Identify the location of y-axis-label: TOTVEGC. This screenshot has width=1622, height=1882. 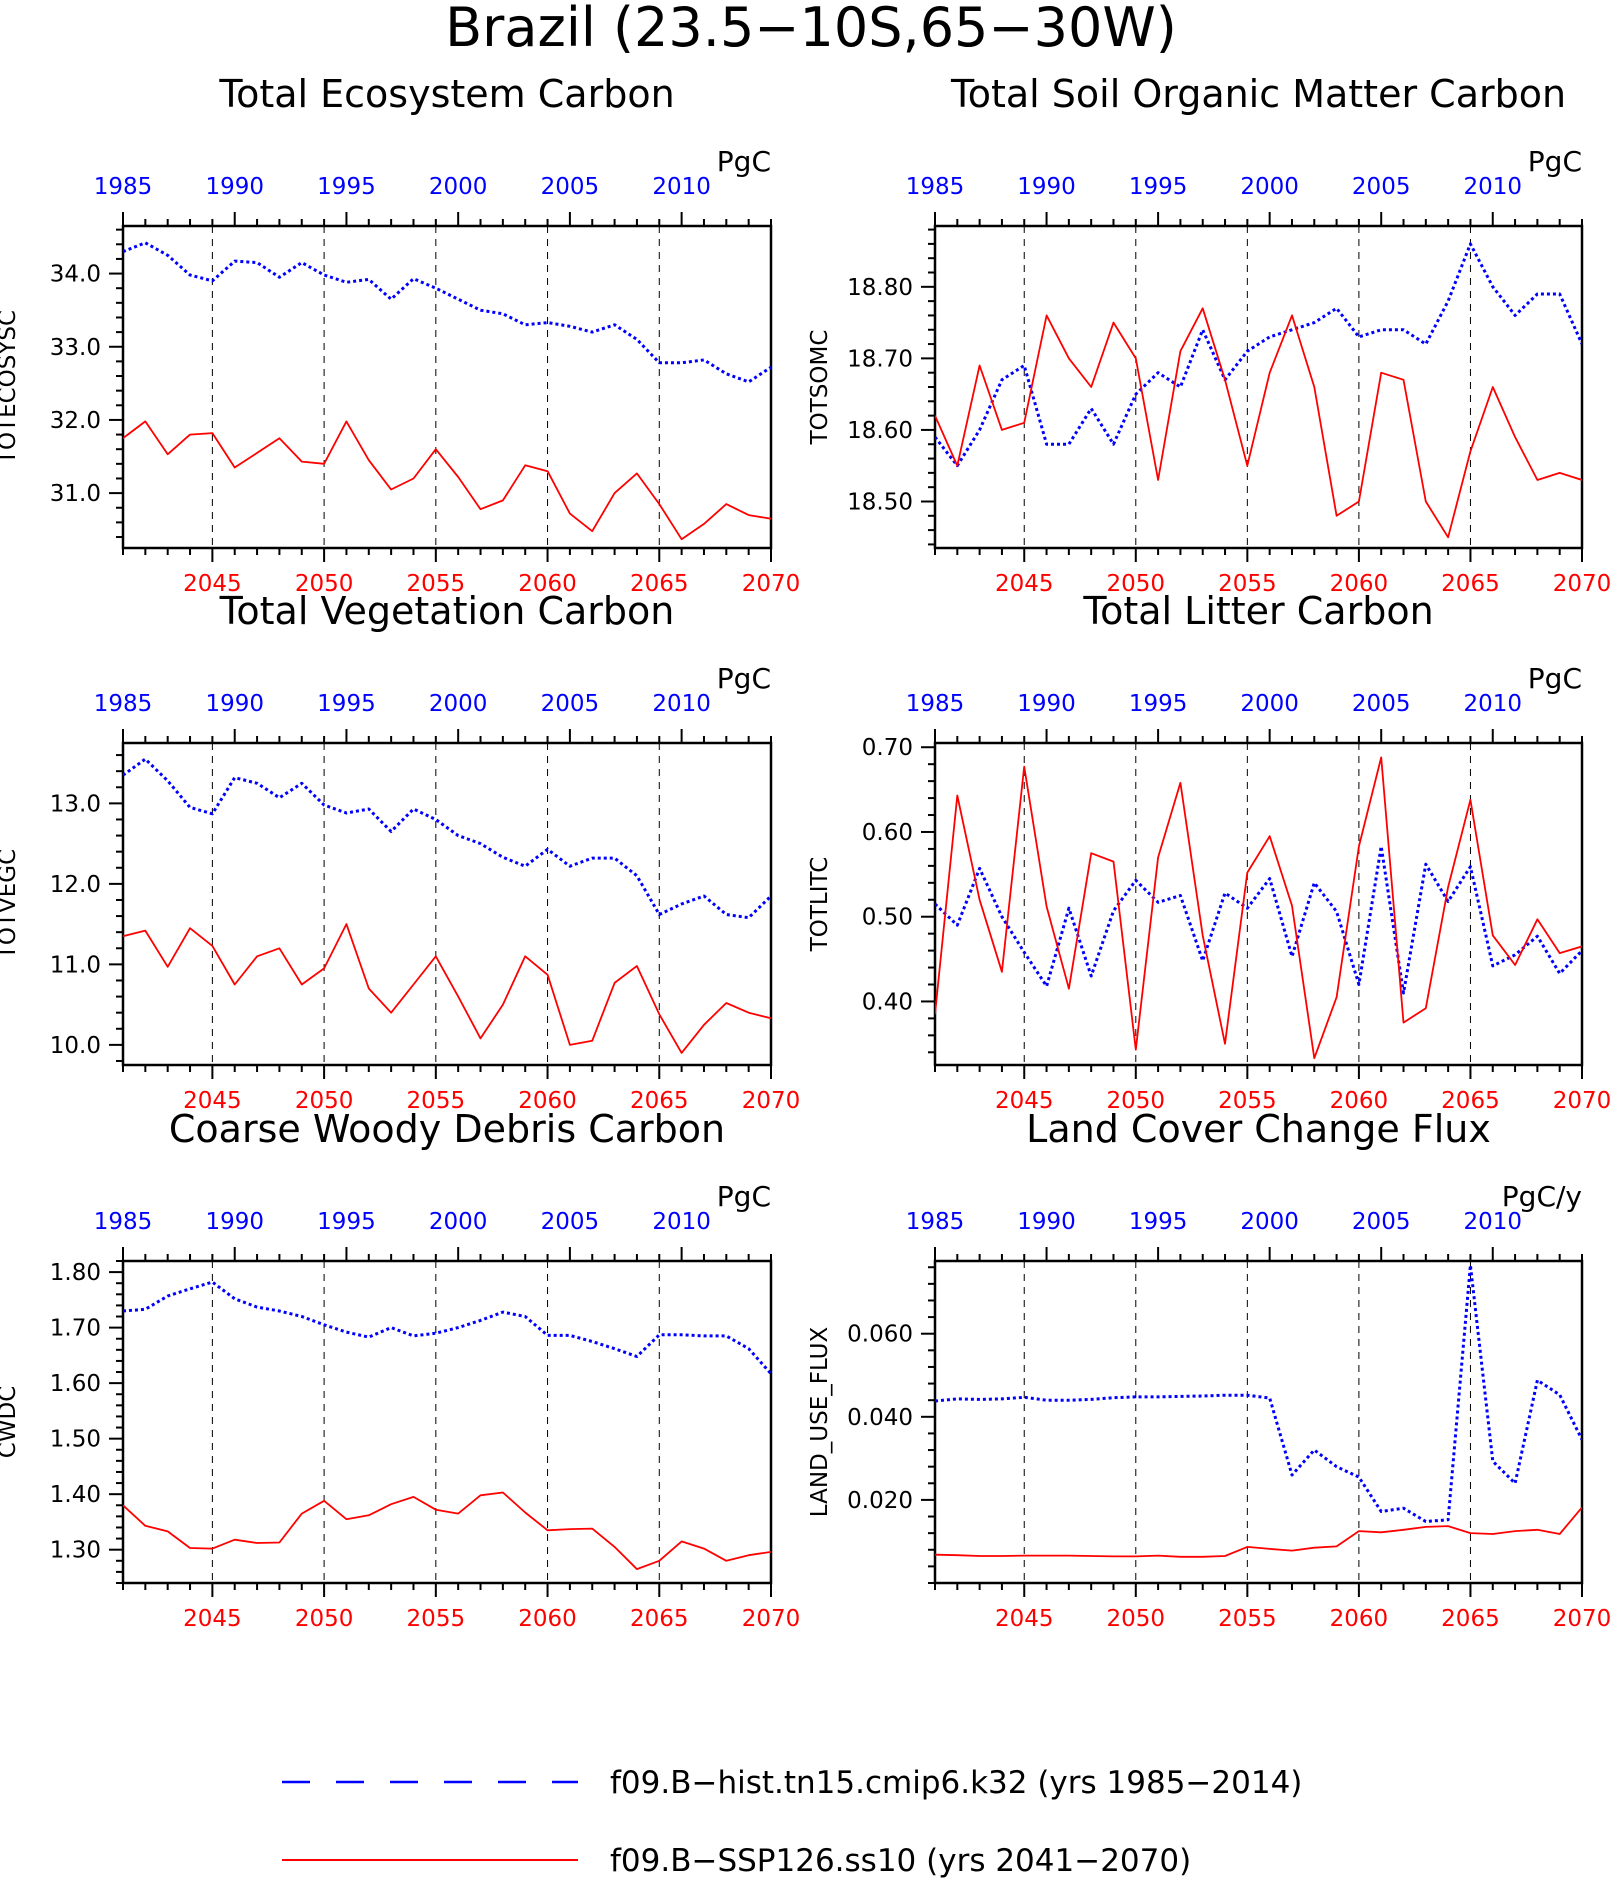
(10, 904).